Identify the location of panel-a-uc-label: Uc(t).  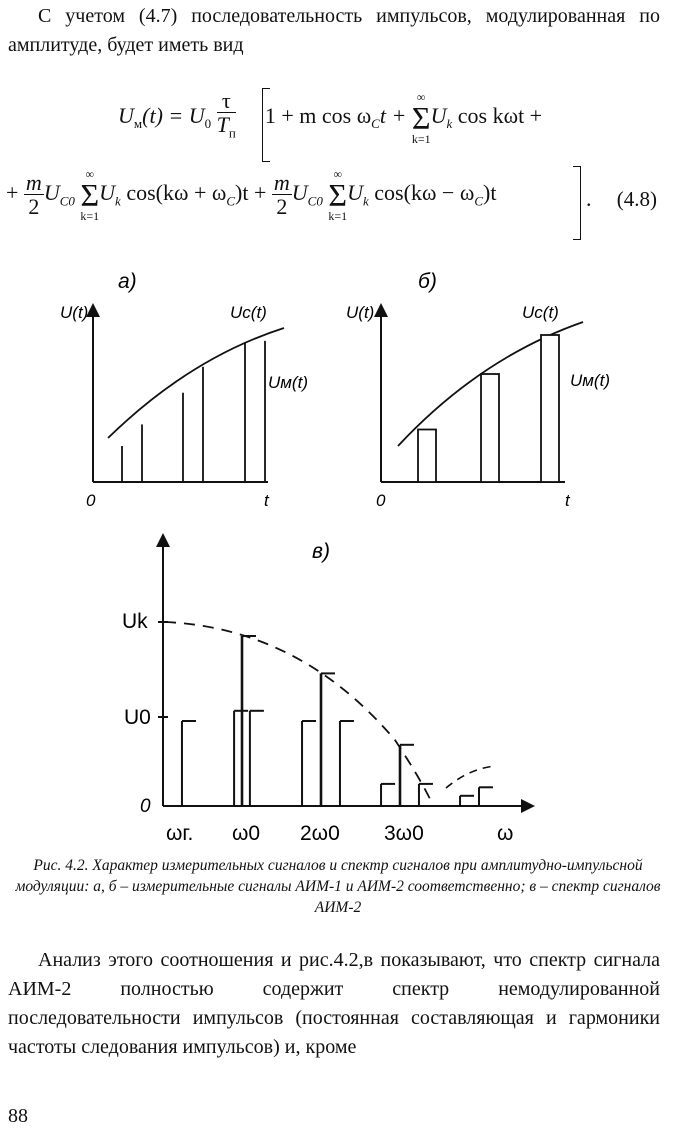
(248, 312).